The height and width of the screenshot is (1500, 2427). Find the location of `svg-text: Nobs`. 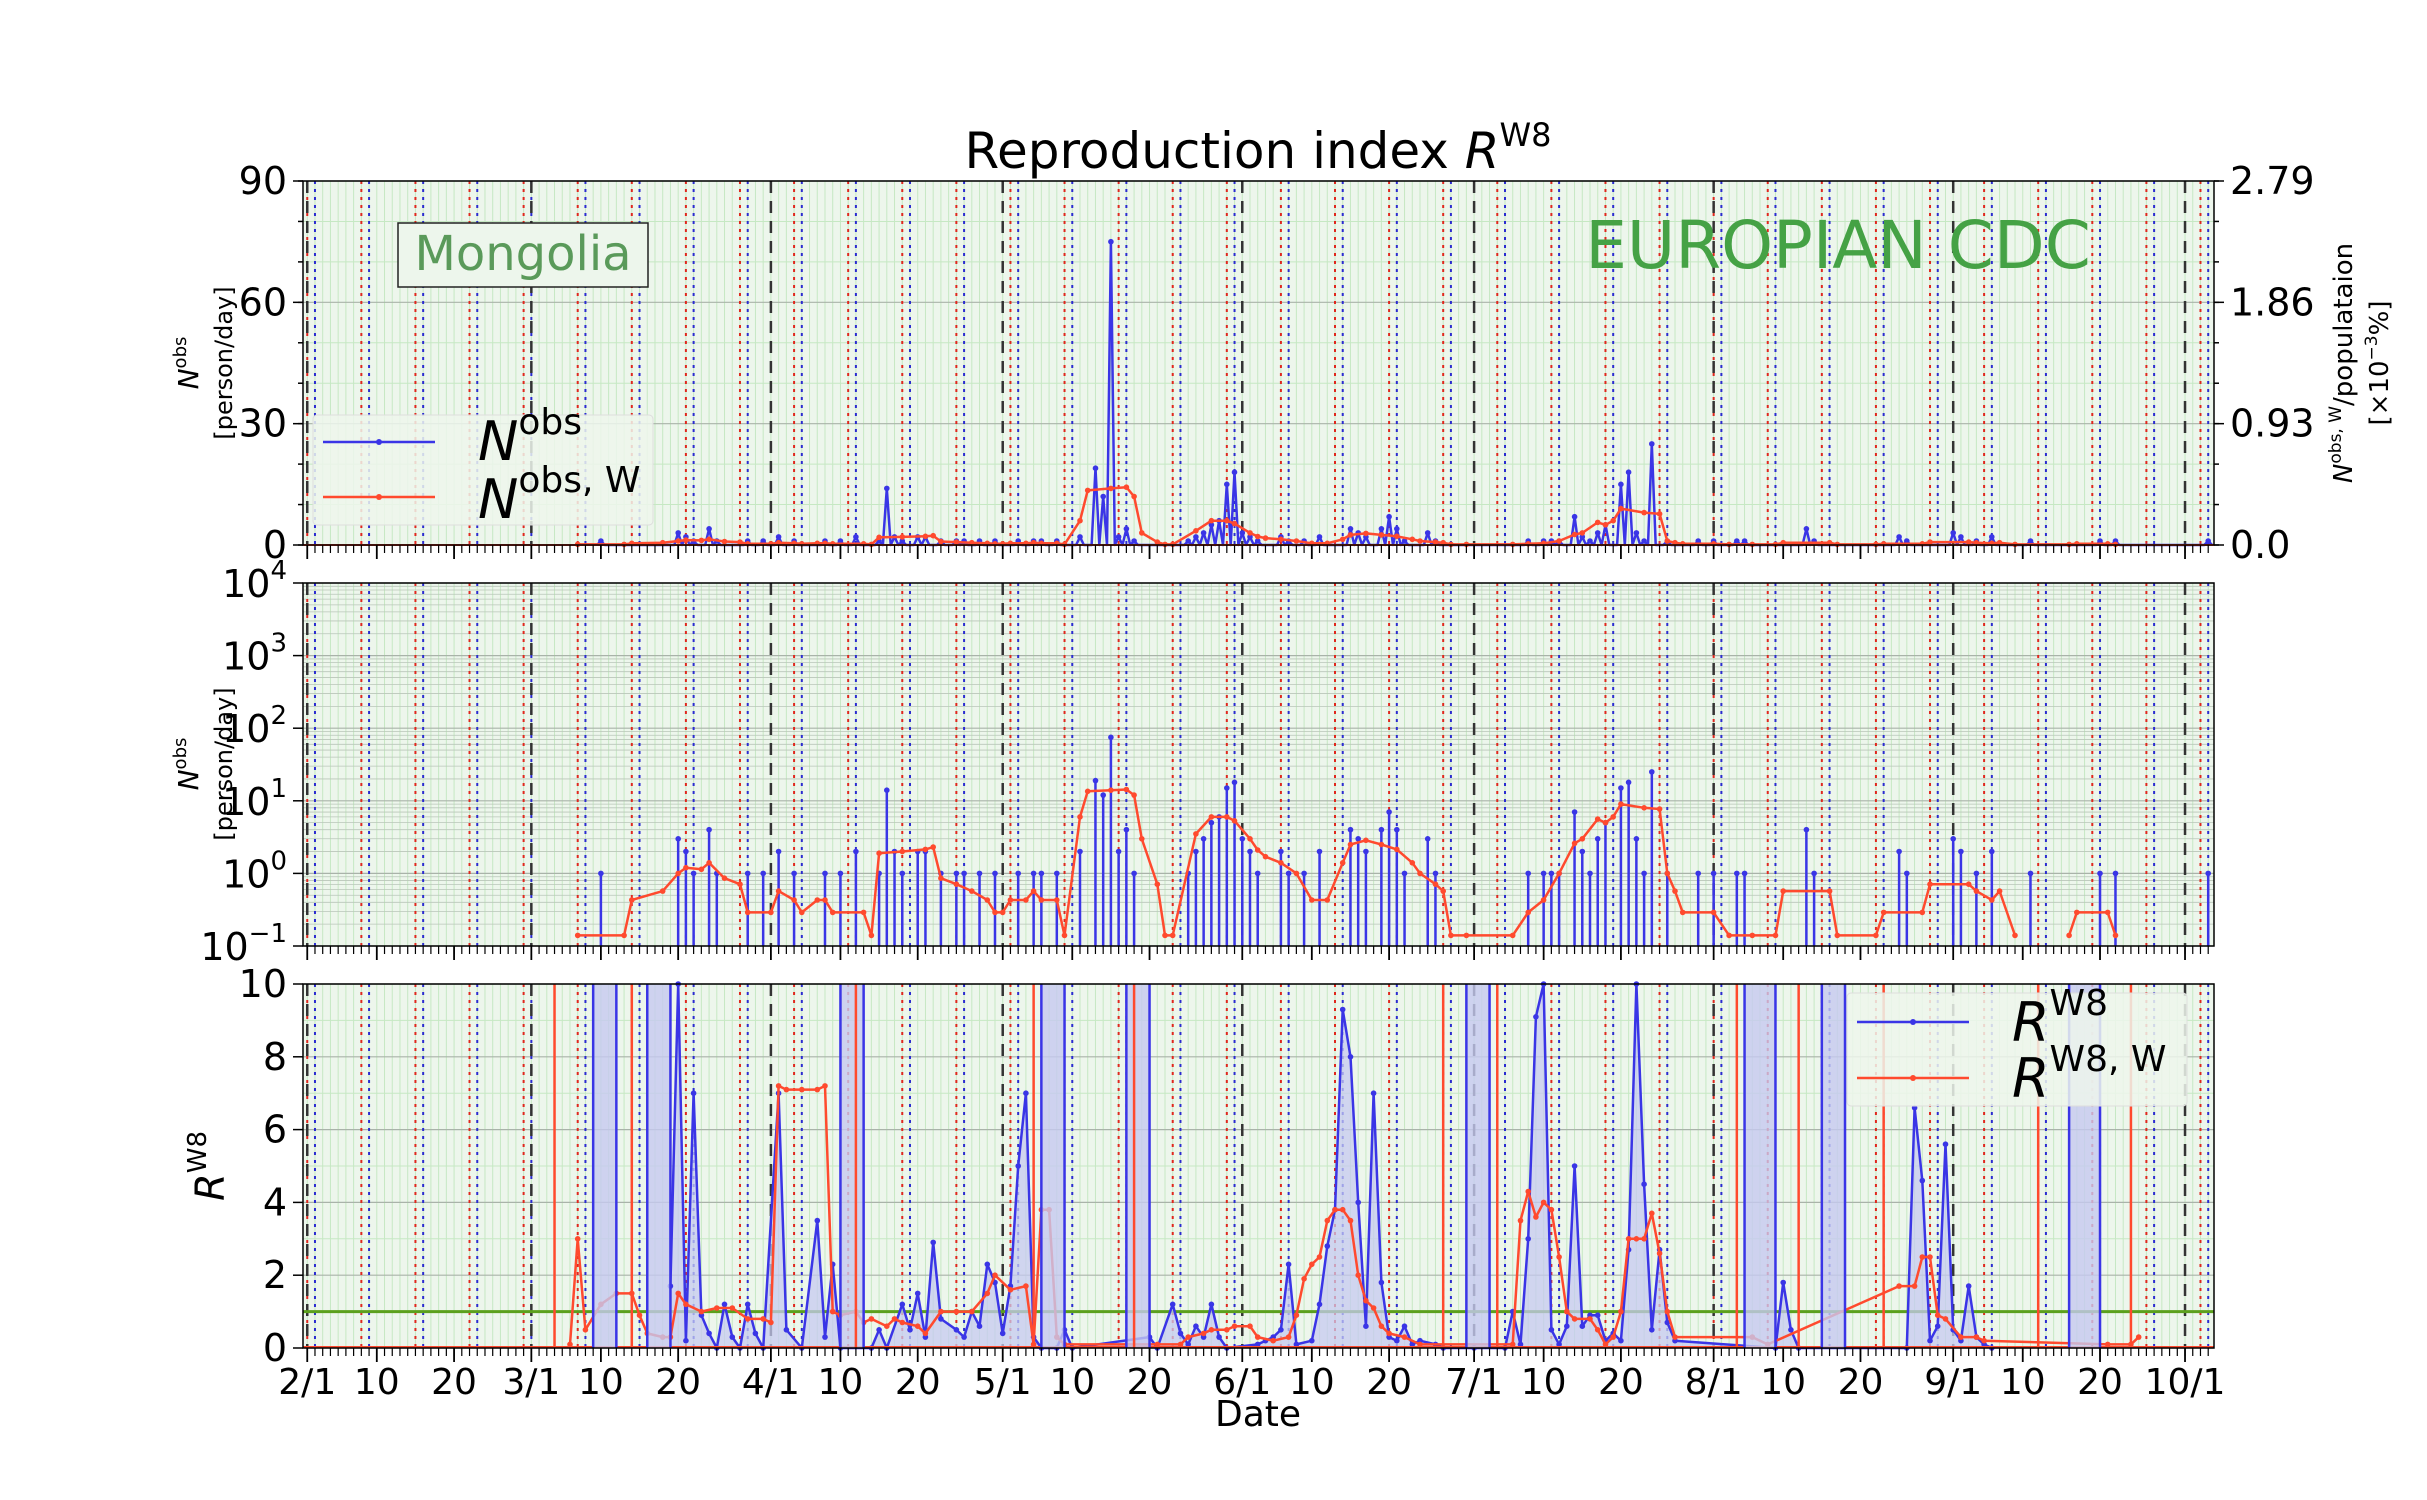

svg-text: Nobs is located at coordinates (187, 363).